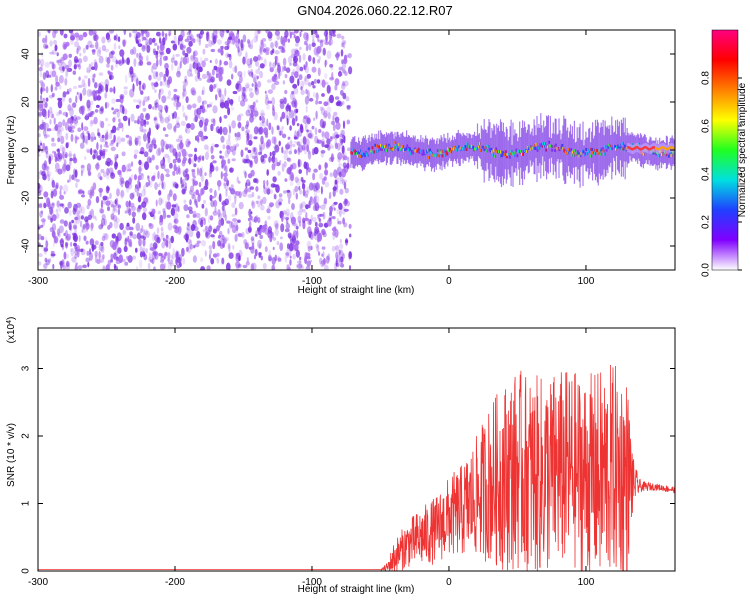  Describe the element at coordinates (742, 149) in the screenshot. I see `colorbar-label: Normalized spectral amplitude` at that location.